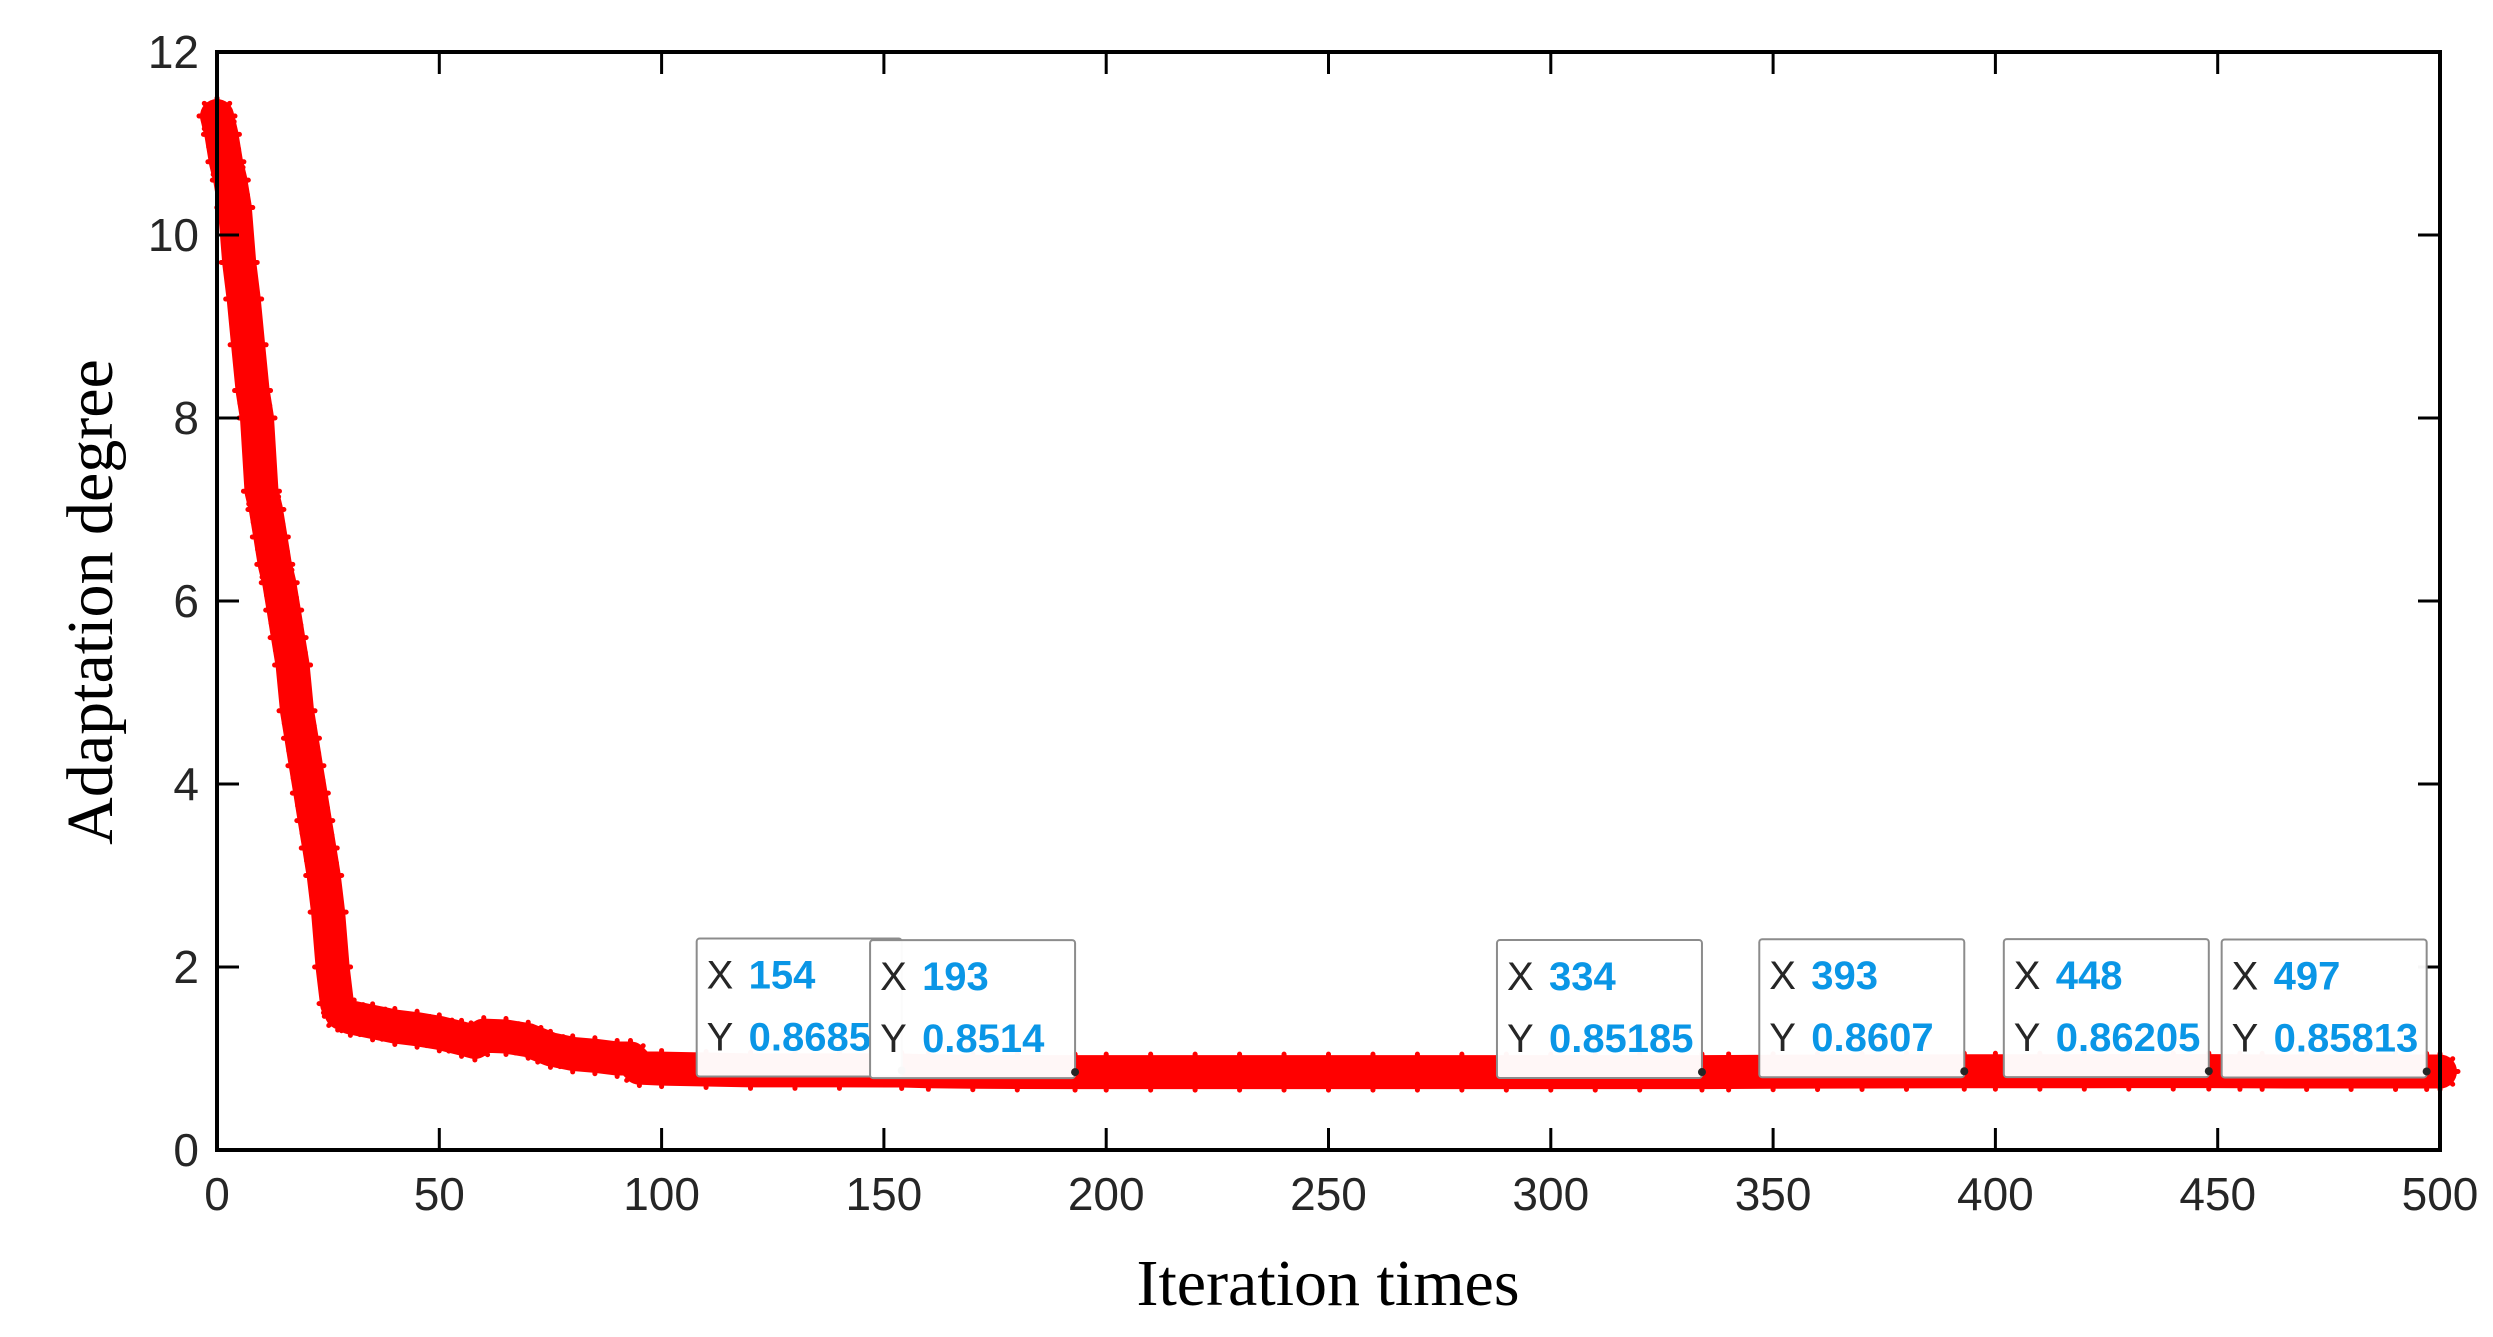 Image resolution: width=2493 pixels, height=1337 pixels. Describe the element at coordinates (884, 1194) in the screenshot. I see `x-tick-label: 150` at that location.